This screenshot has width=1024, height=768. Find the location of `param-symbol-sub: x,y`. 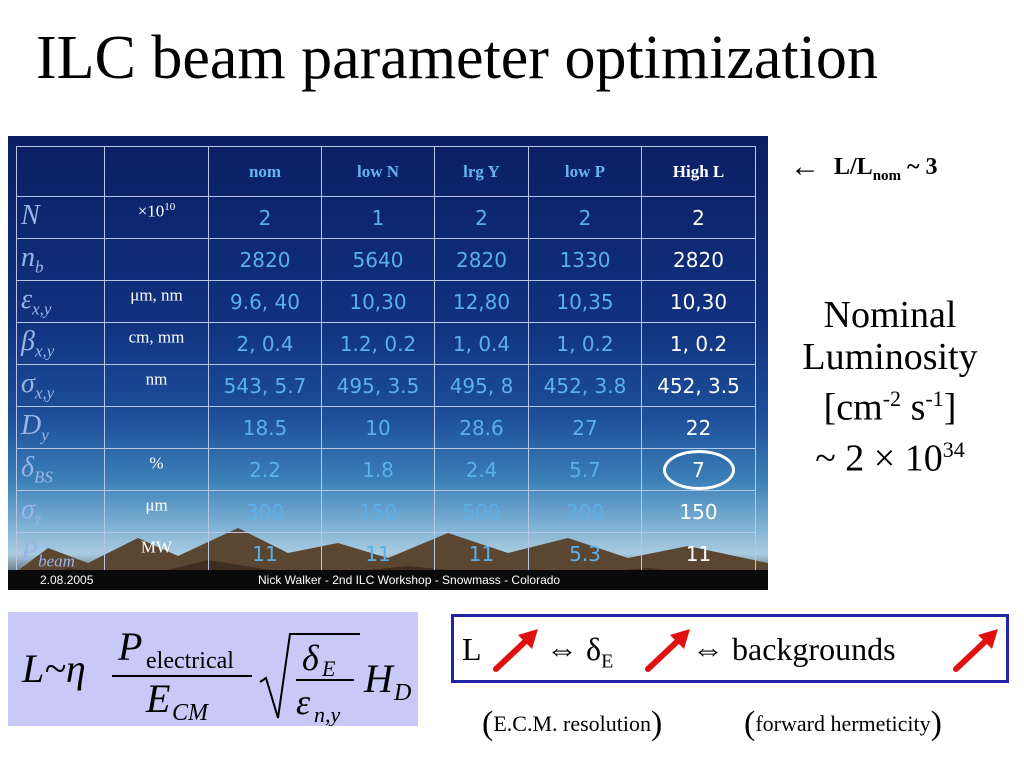

param-symbol-sub: x,y is located at coordinates (44, 393).